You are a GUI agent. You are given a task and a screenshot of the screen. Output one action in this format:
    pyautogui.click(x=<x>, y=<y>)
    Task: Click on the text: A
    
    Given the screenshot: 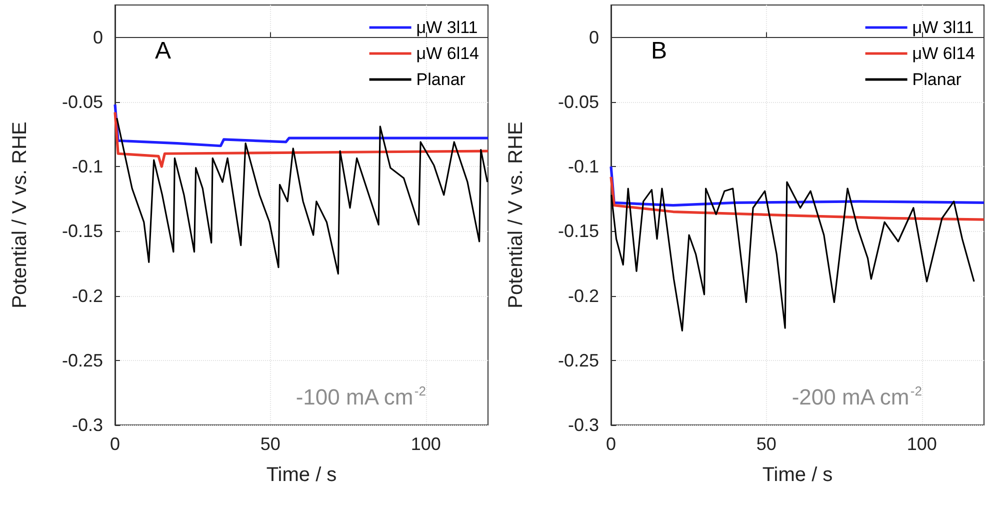 What is the action you would take?
    pyautogui.click(x=163, y=51)
    